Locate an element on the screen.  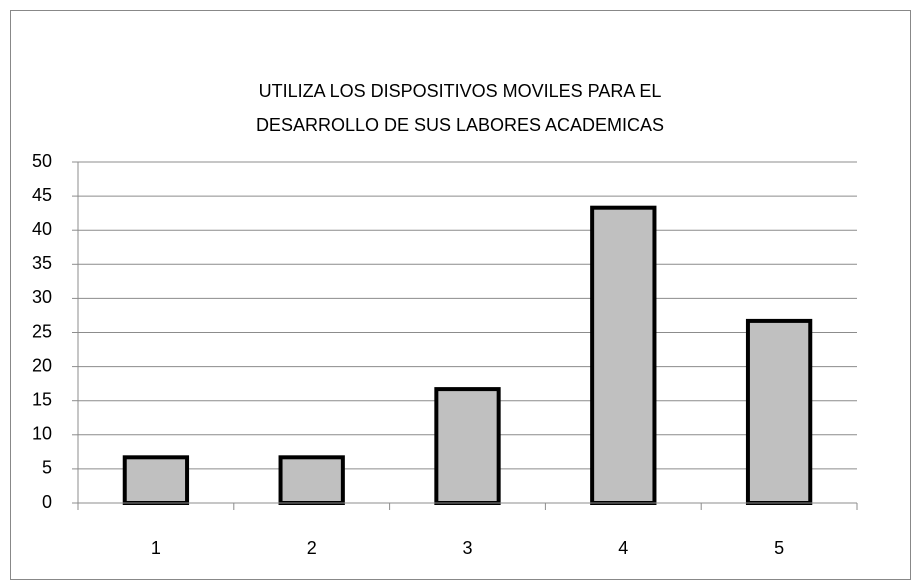
y-tick-label: 25 is located at coordinates (42, 331).